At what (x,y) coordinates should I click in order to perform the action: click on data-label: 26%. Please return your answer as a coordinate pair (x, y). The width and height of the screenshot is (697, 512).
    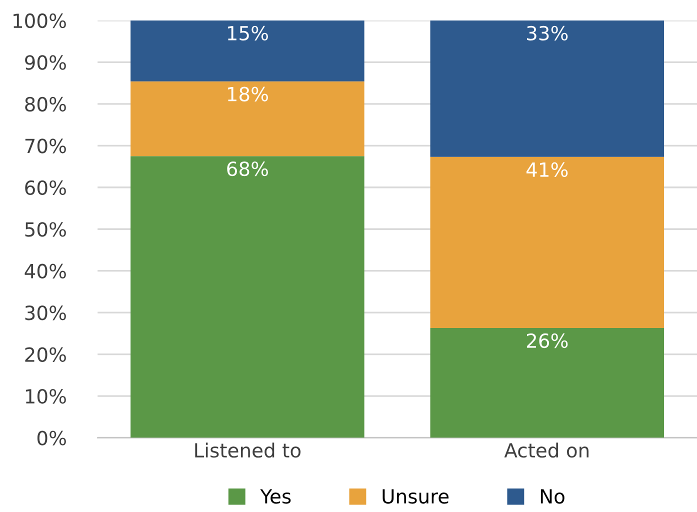
    Looking at the image, I should click on (547, 340).